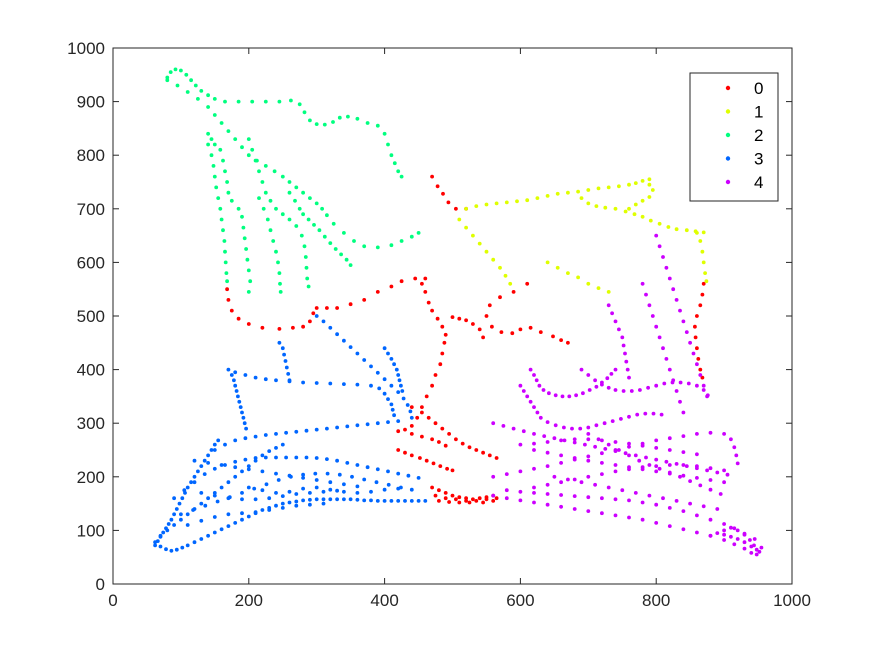 This screenshot has height=661, width=875. I want to click on y-tick-label: 1000, so click(86, 48).